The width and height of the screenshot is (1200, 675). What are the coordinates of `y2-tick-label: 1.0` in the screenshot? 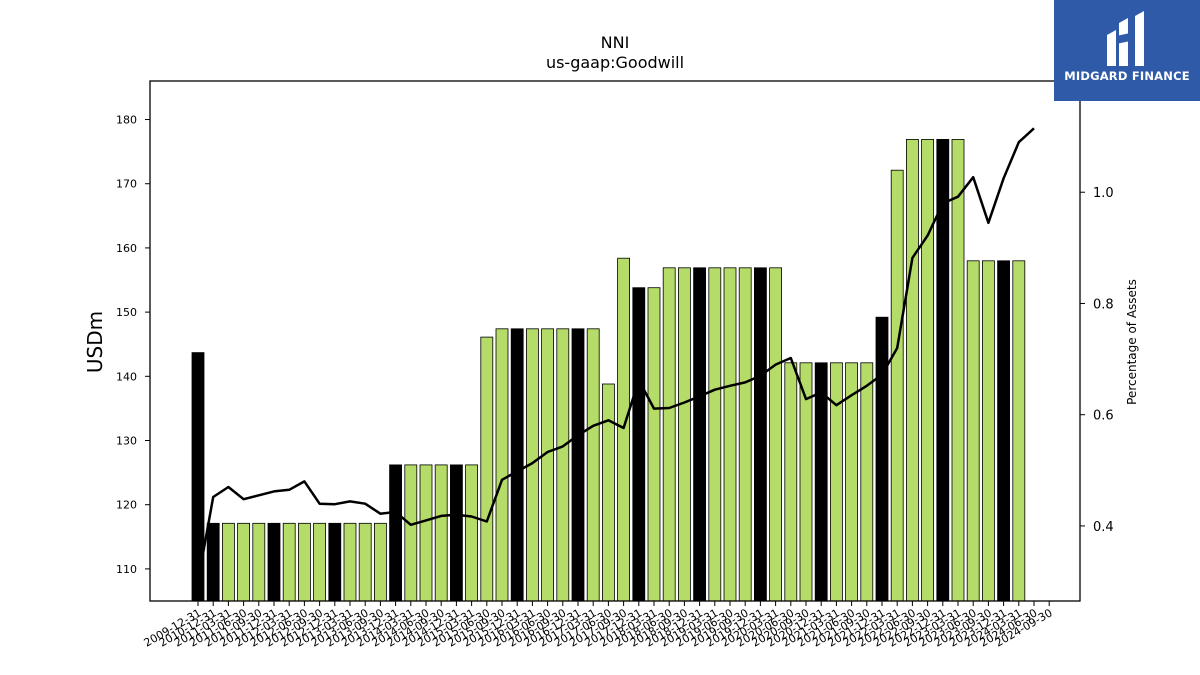 It's located at (1103, 193).